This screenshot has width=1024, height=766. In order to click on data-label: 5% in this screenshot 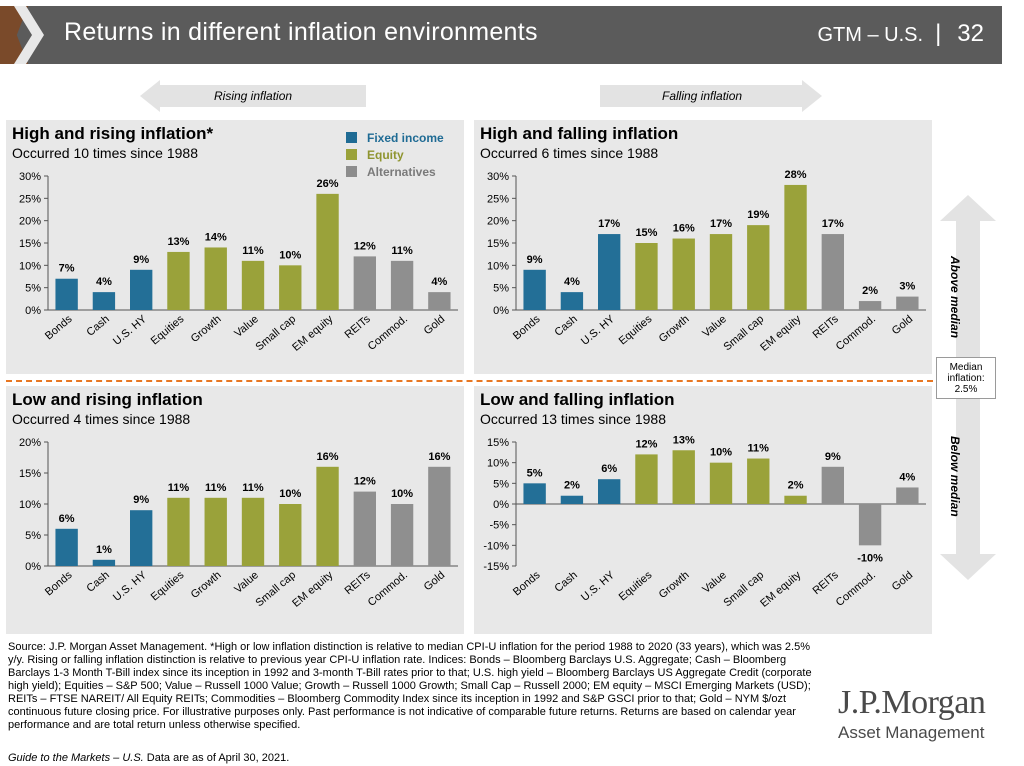, I will do `click(535, 473)`.